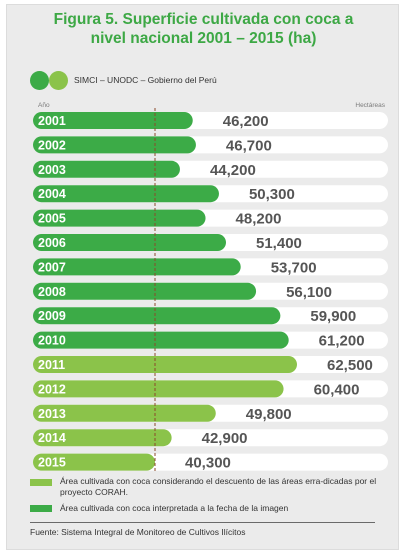  What do you see at coordinates (52, 243) in the screenshot?
I see `year-label-2006: 2006` at bounding box center [52, 243].